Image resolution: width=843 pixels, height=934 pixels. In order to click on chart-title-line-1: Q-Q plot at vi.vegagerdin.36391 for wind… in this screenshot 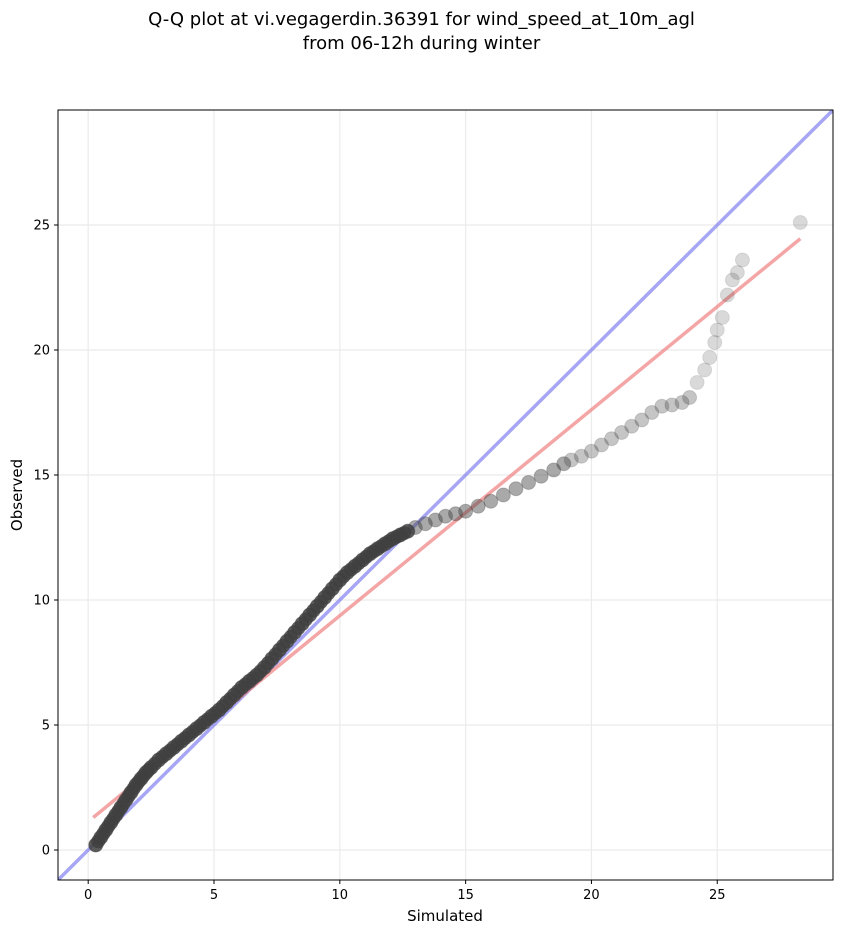, I will do `click(421, 19)`.